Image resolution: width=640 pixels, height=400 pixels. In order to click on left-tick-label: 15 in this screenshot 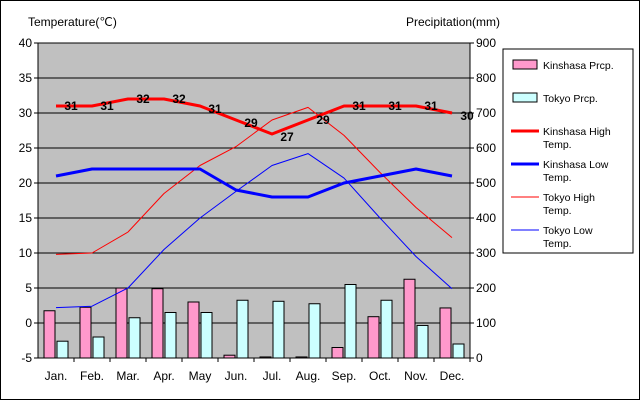, I will do `click(26, 218)`.